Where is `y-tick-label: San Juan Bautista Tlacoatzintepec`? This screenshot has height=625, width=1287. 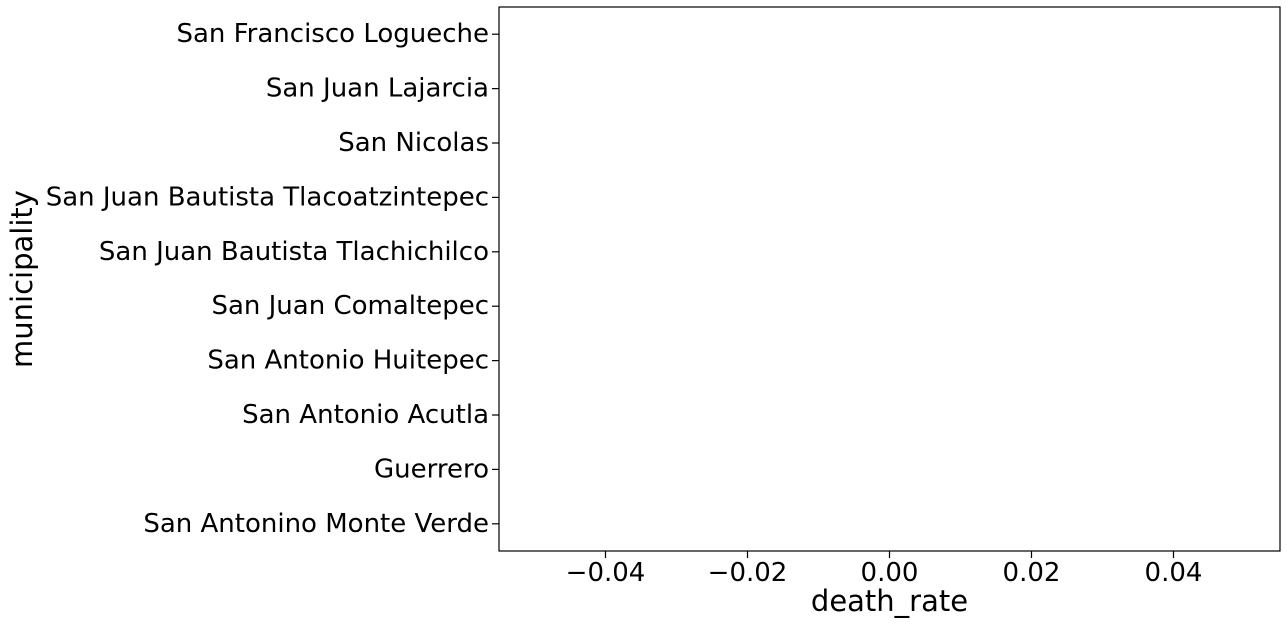
y-tick-label: San Juan Bautista Tlacoatzintepec is located at coordinates (267, 197).